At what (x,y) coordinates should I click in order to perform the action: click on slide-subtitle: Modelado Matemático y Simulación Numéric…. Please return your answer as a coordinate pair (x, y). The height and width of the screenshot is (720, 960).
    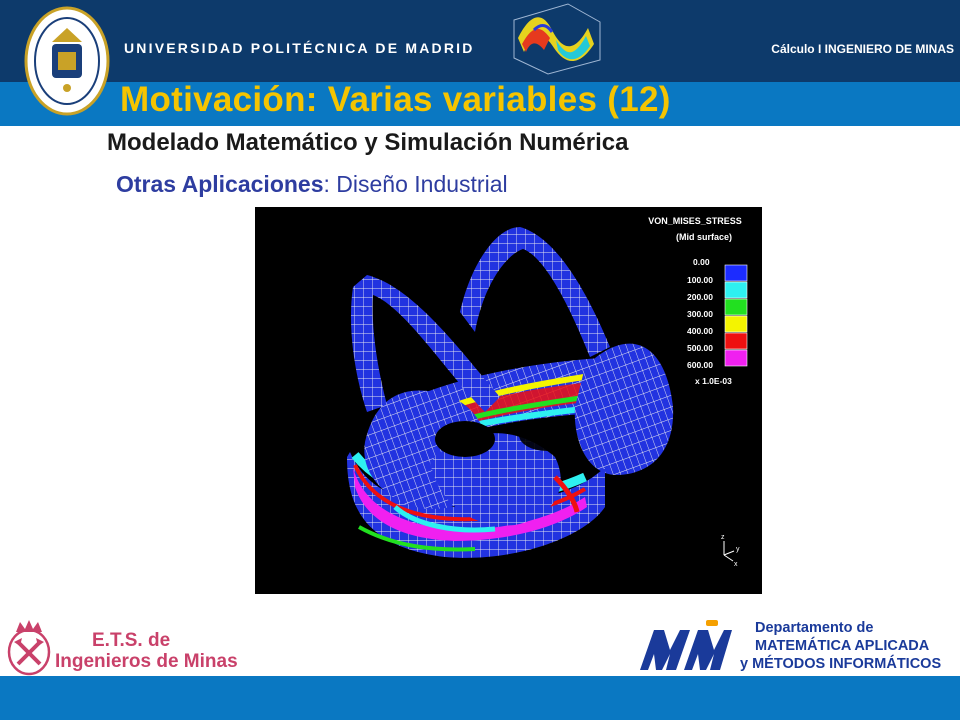
    Looking at the image, I should click on (368, 142).